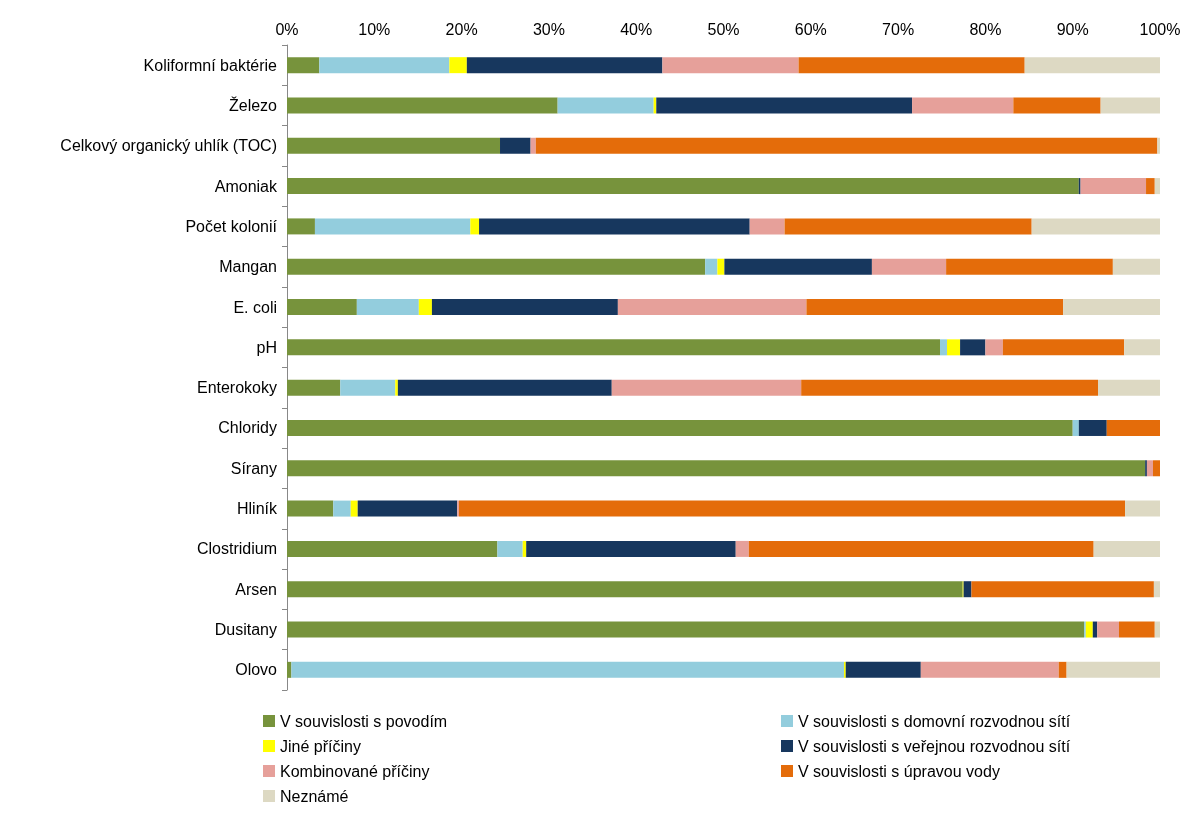 The width and height of the screenshot is (1187, 814). Describe the element at coordinates (168, 146) in the screenshot. I see `y-tick-label: Celkový organický uhlík (TOC)` at that location.